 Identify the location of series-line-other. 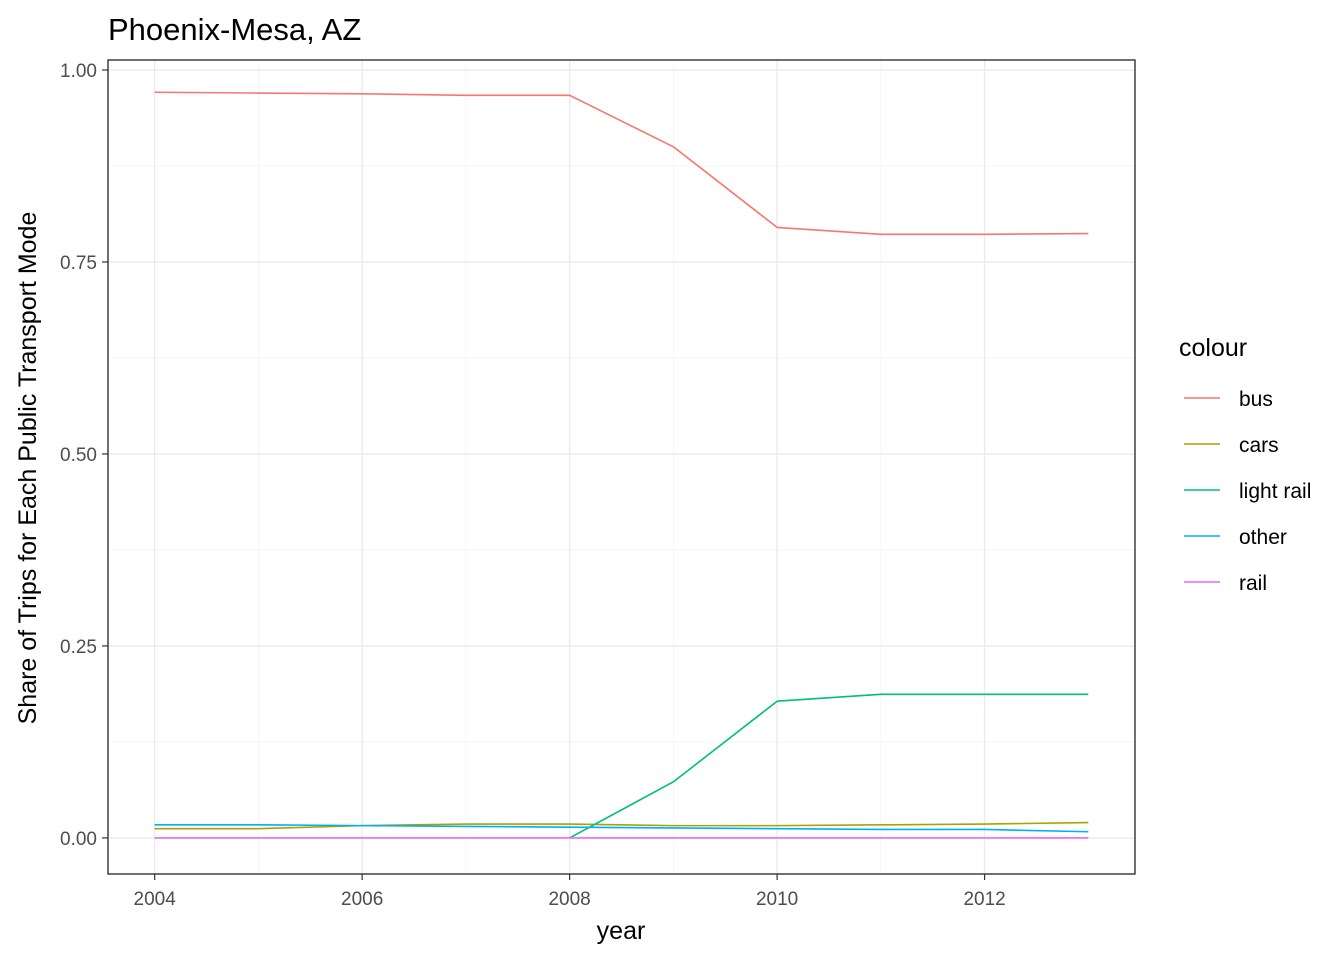
(621, 828).